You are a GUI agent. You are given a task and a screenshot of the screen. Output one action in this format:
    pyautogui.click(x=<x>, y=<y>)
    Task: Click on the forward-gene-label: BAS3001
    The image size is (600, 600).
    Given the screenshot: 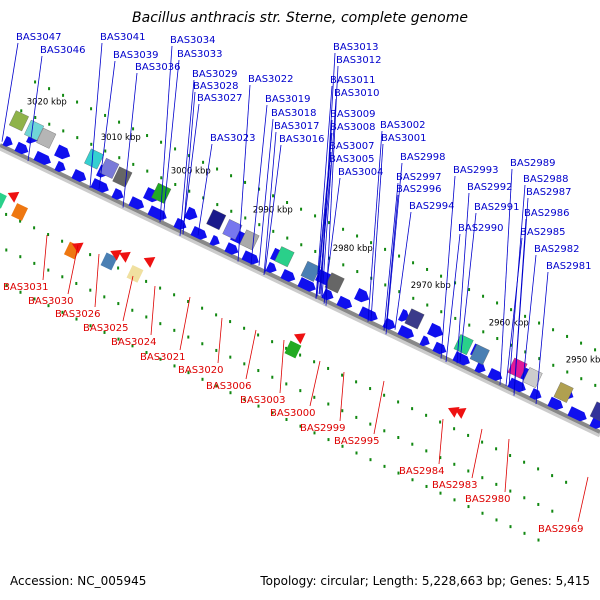 What is the action you would take?
    pyautogui.click(x=404, y=138)
    